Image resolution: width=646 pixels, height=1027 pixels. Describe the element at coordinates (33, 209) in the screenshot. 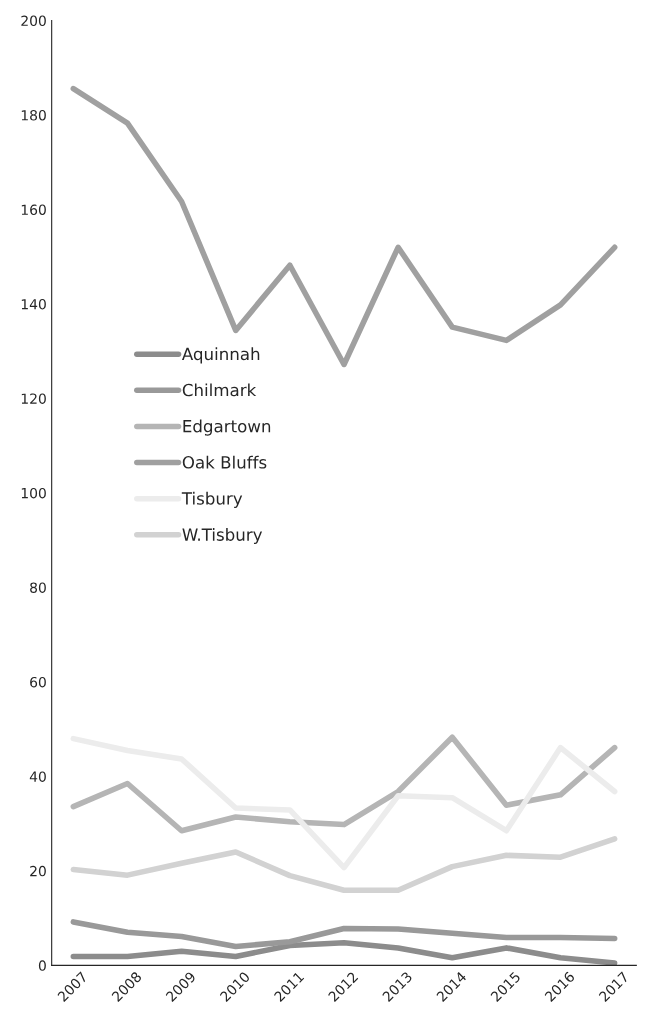

I see `y-tick-label: 160` at that location.